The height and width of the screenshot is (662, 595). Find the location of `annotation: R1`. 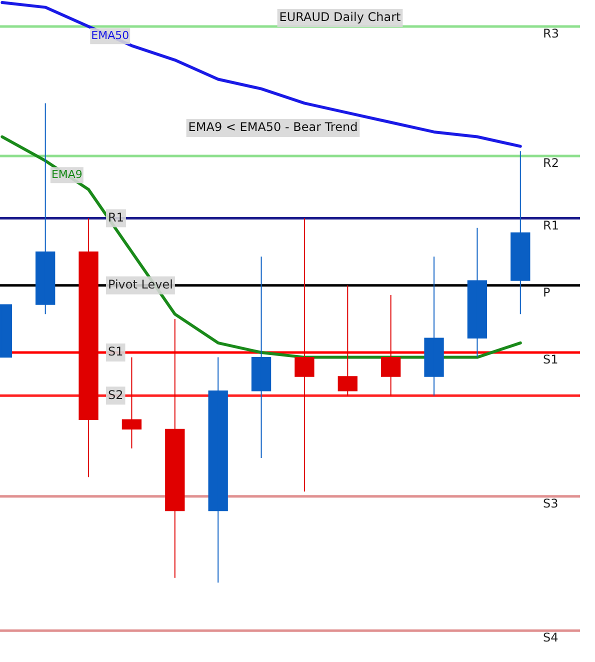

annotation: R1 is located at coordinates (551, 225).